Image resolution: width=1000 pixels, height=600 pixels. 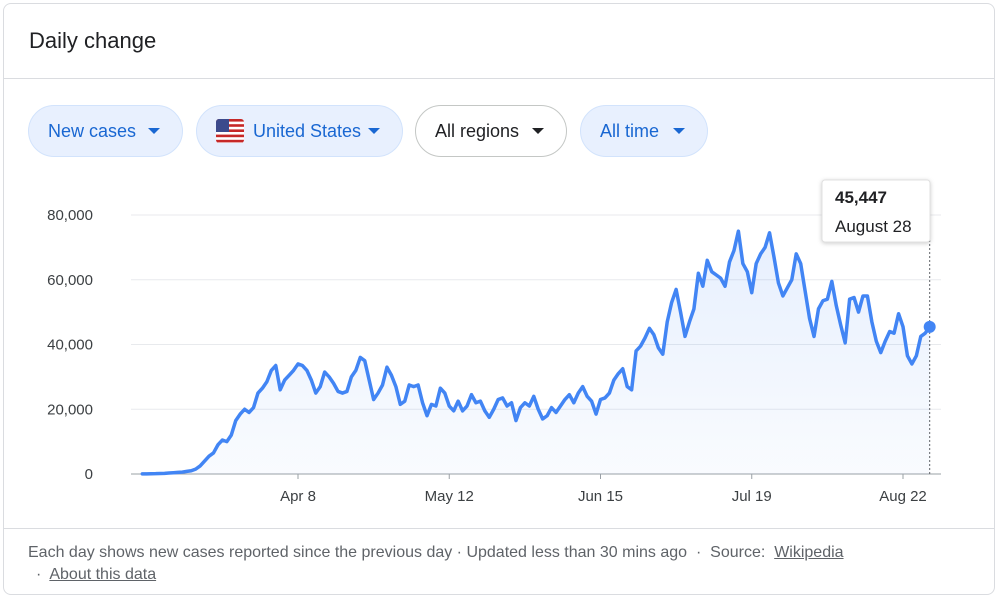 I want to click on region-dropdown: All regions, so click(x=491, y=131).